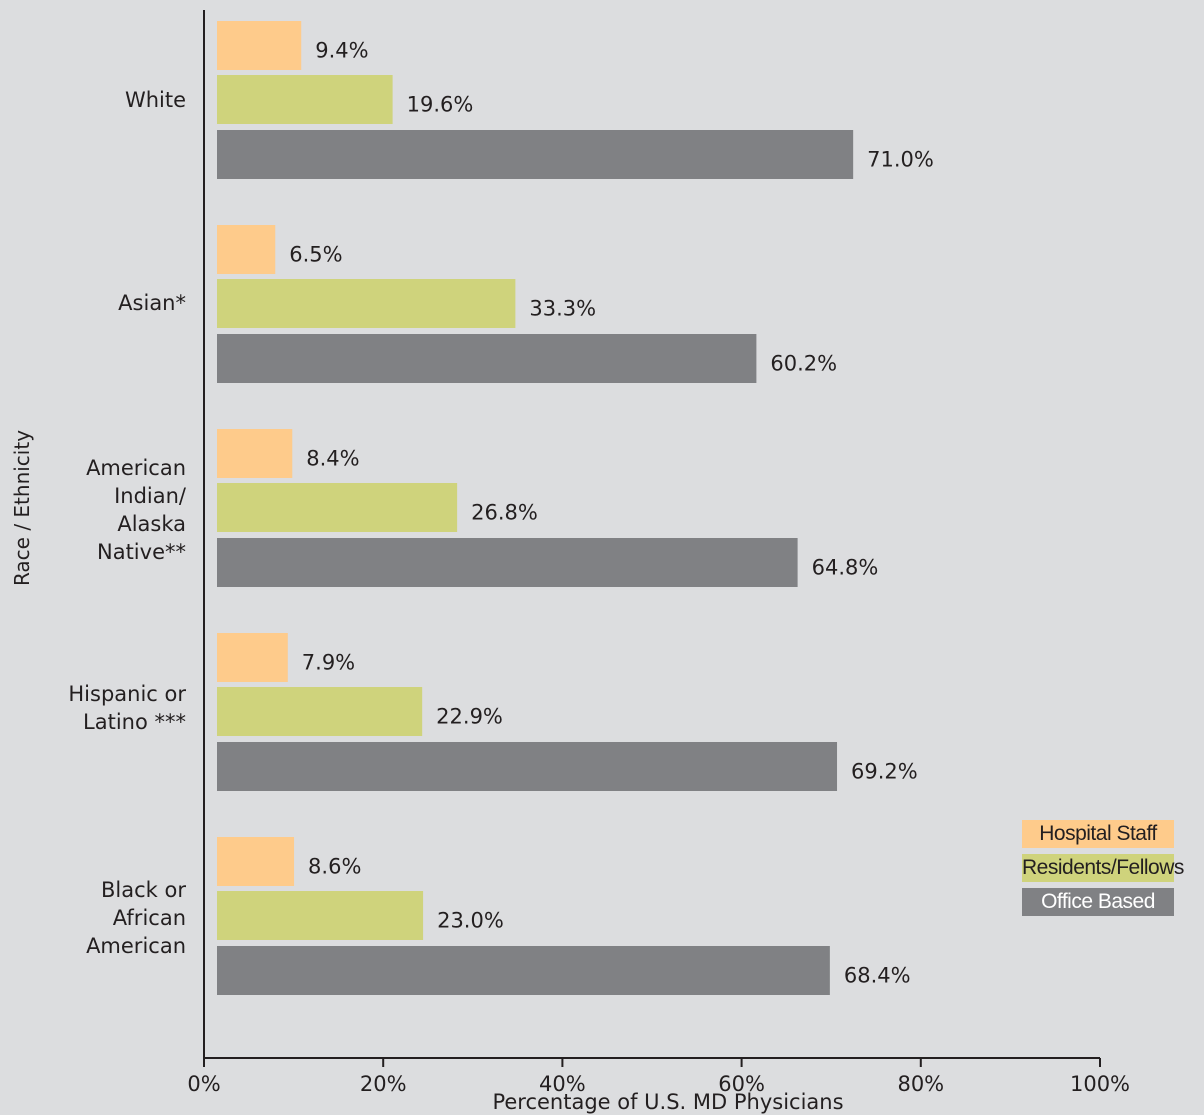 This screenshot has width=1204, height=1115. What do you see at coordinates (470, 921) in the screenshot?
I see `value-label-residents-fellows-4: 23.0%` at bounding box center [470, 921].